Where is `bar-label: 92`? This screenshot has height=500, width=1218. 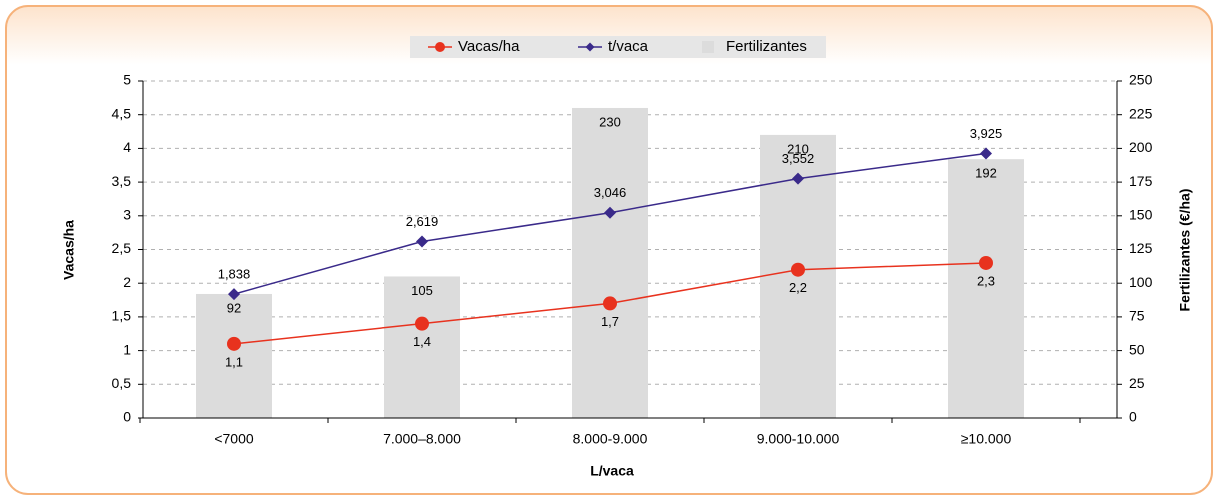
bar-label: 92 is located at coordinates (234, 307).